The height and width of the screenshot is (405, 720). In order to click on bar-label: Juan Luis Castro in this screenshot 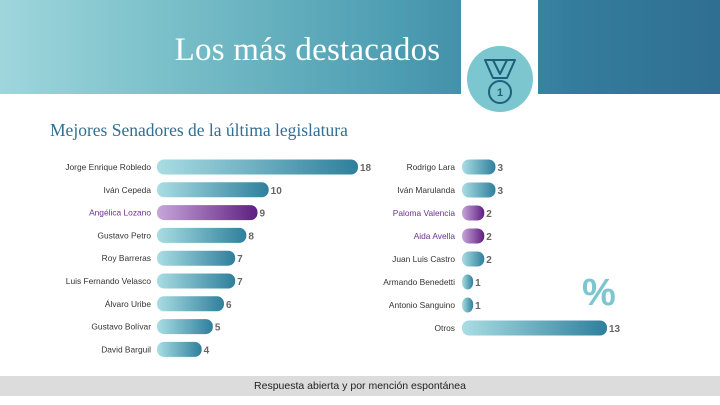, I will do `click(423, 259)`.